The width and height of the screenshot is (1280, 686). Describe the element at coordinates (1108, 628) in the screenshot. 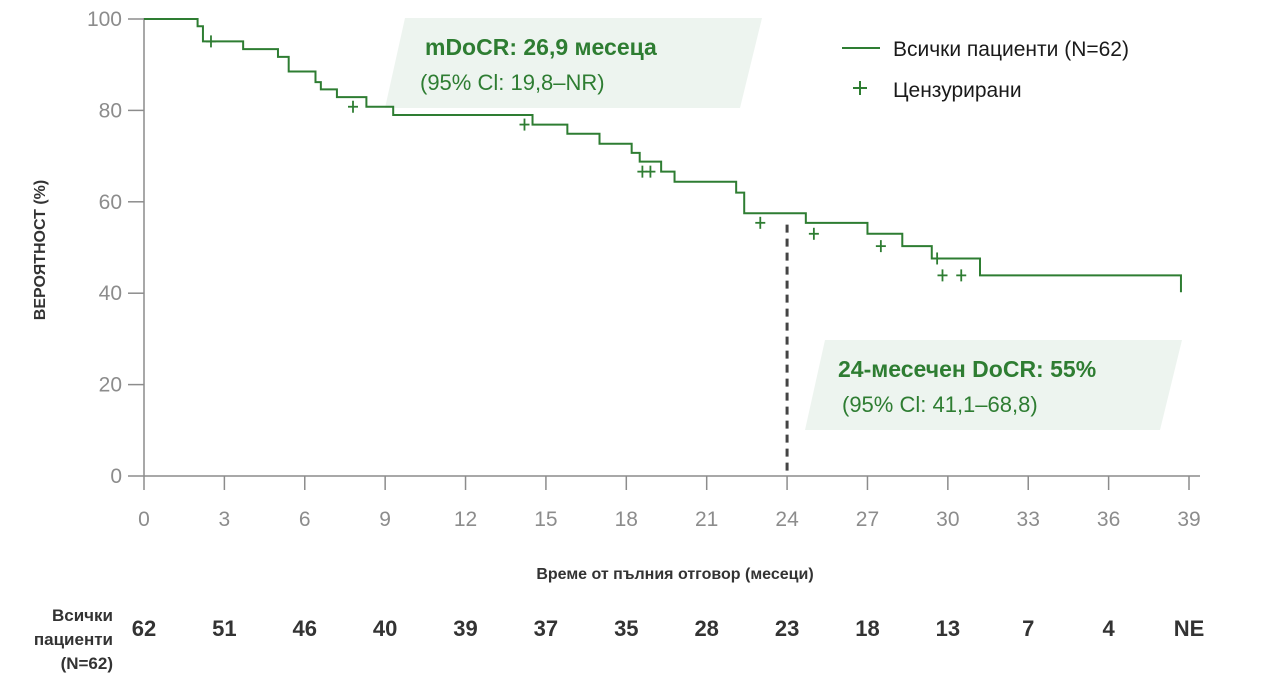

I see `risk-table-value: 4` at that location.